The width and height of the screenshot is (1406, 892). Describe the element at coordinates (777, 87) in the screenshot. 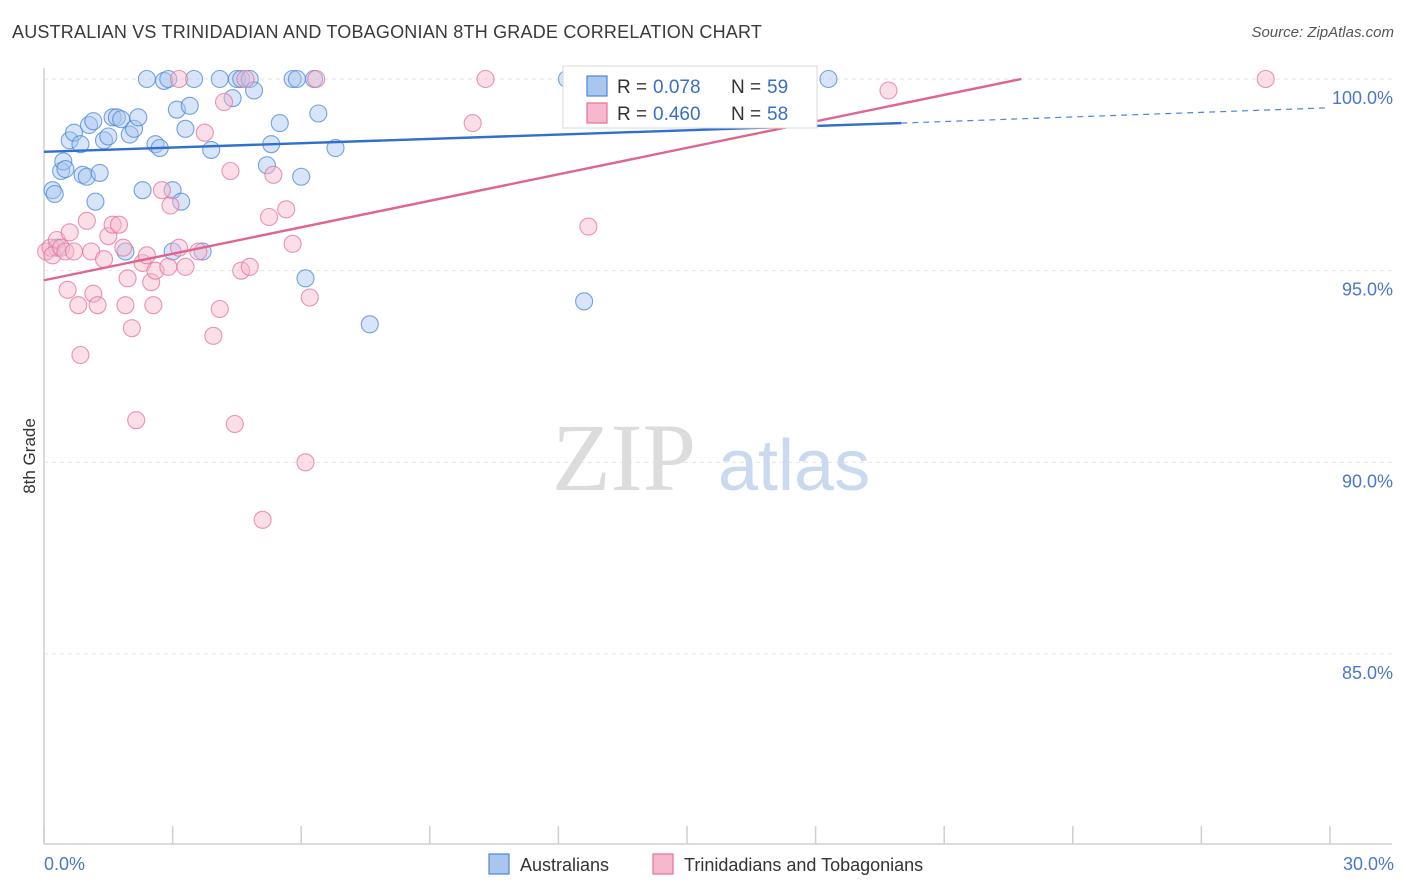

I see `legend-n-blue: 59` at that location.